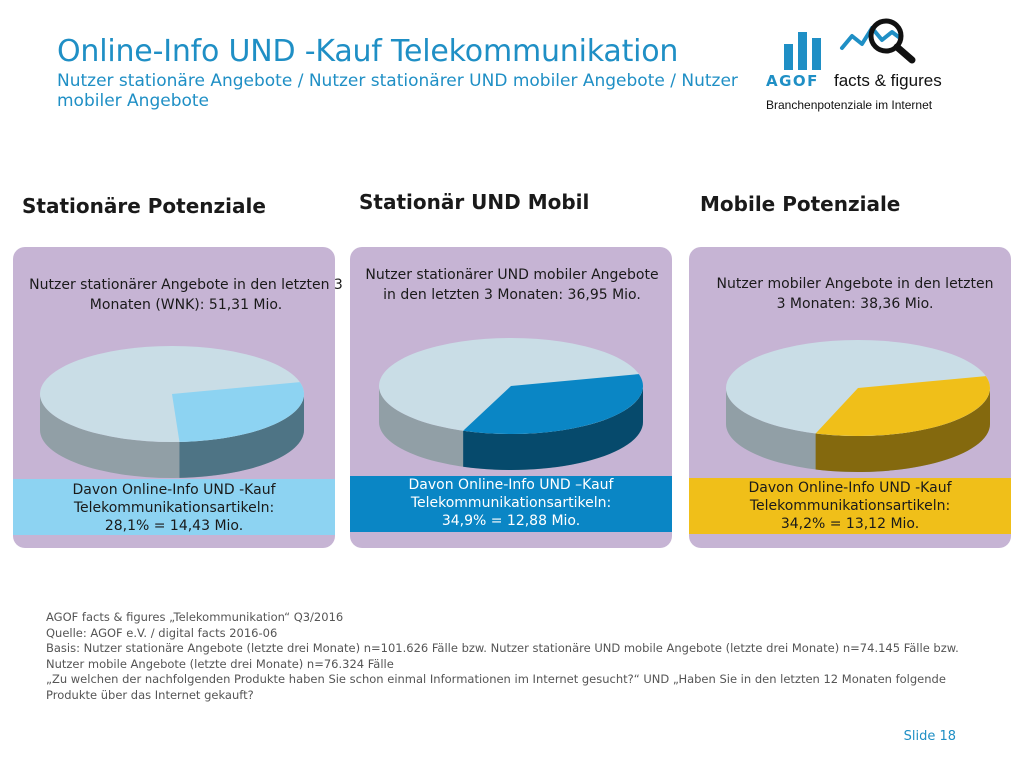  What do you see at coordinates (474, 202) in the screenshot?
I see `column-heading-stationaer-und-mobil: Stationär UND Mobil` at bounding box center [474, 202].